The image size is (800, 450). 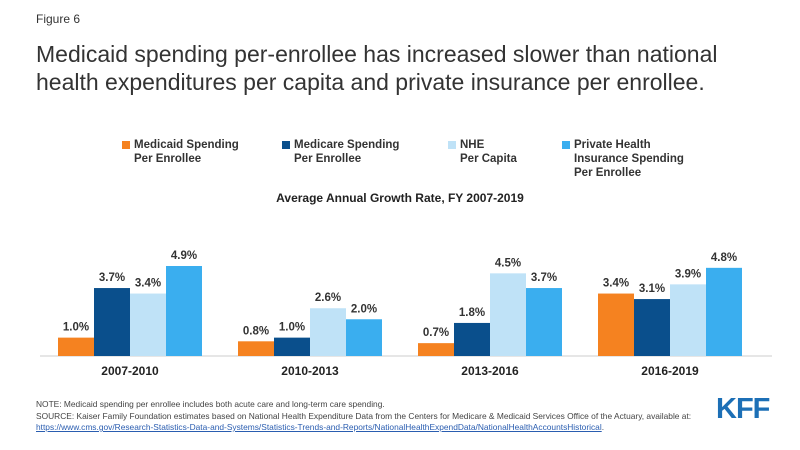 What do you see at coordinates (400, 198) in the screenshot?
I see `chart-subtitle: Average Annual Growth Rate, FY 2007-2019` at bounding box center [400, 198].